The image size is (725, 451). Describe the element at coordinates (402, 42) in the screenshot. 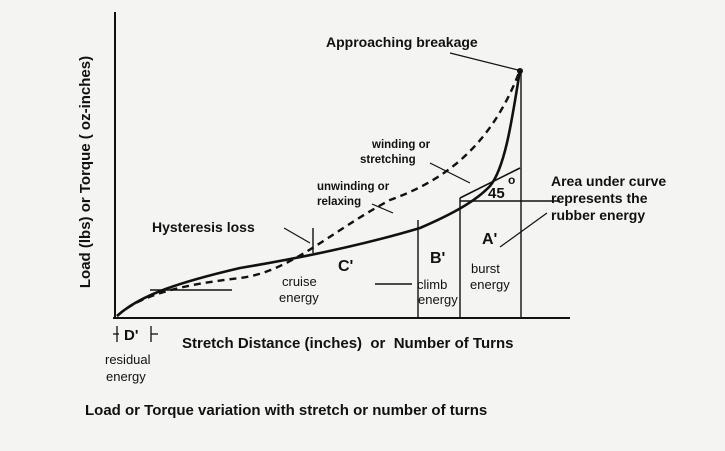

I see `label-approaching-breakage: Approaching breakage` at that location.